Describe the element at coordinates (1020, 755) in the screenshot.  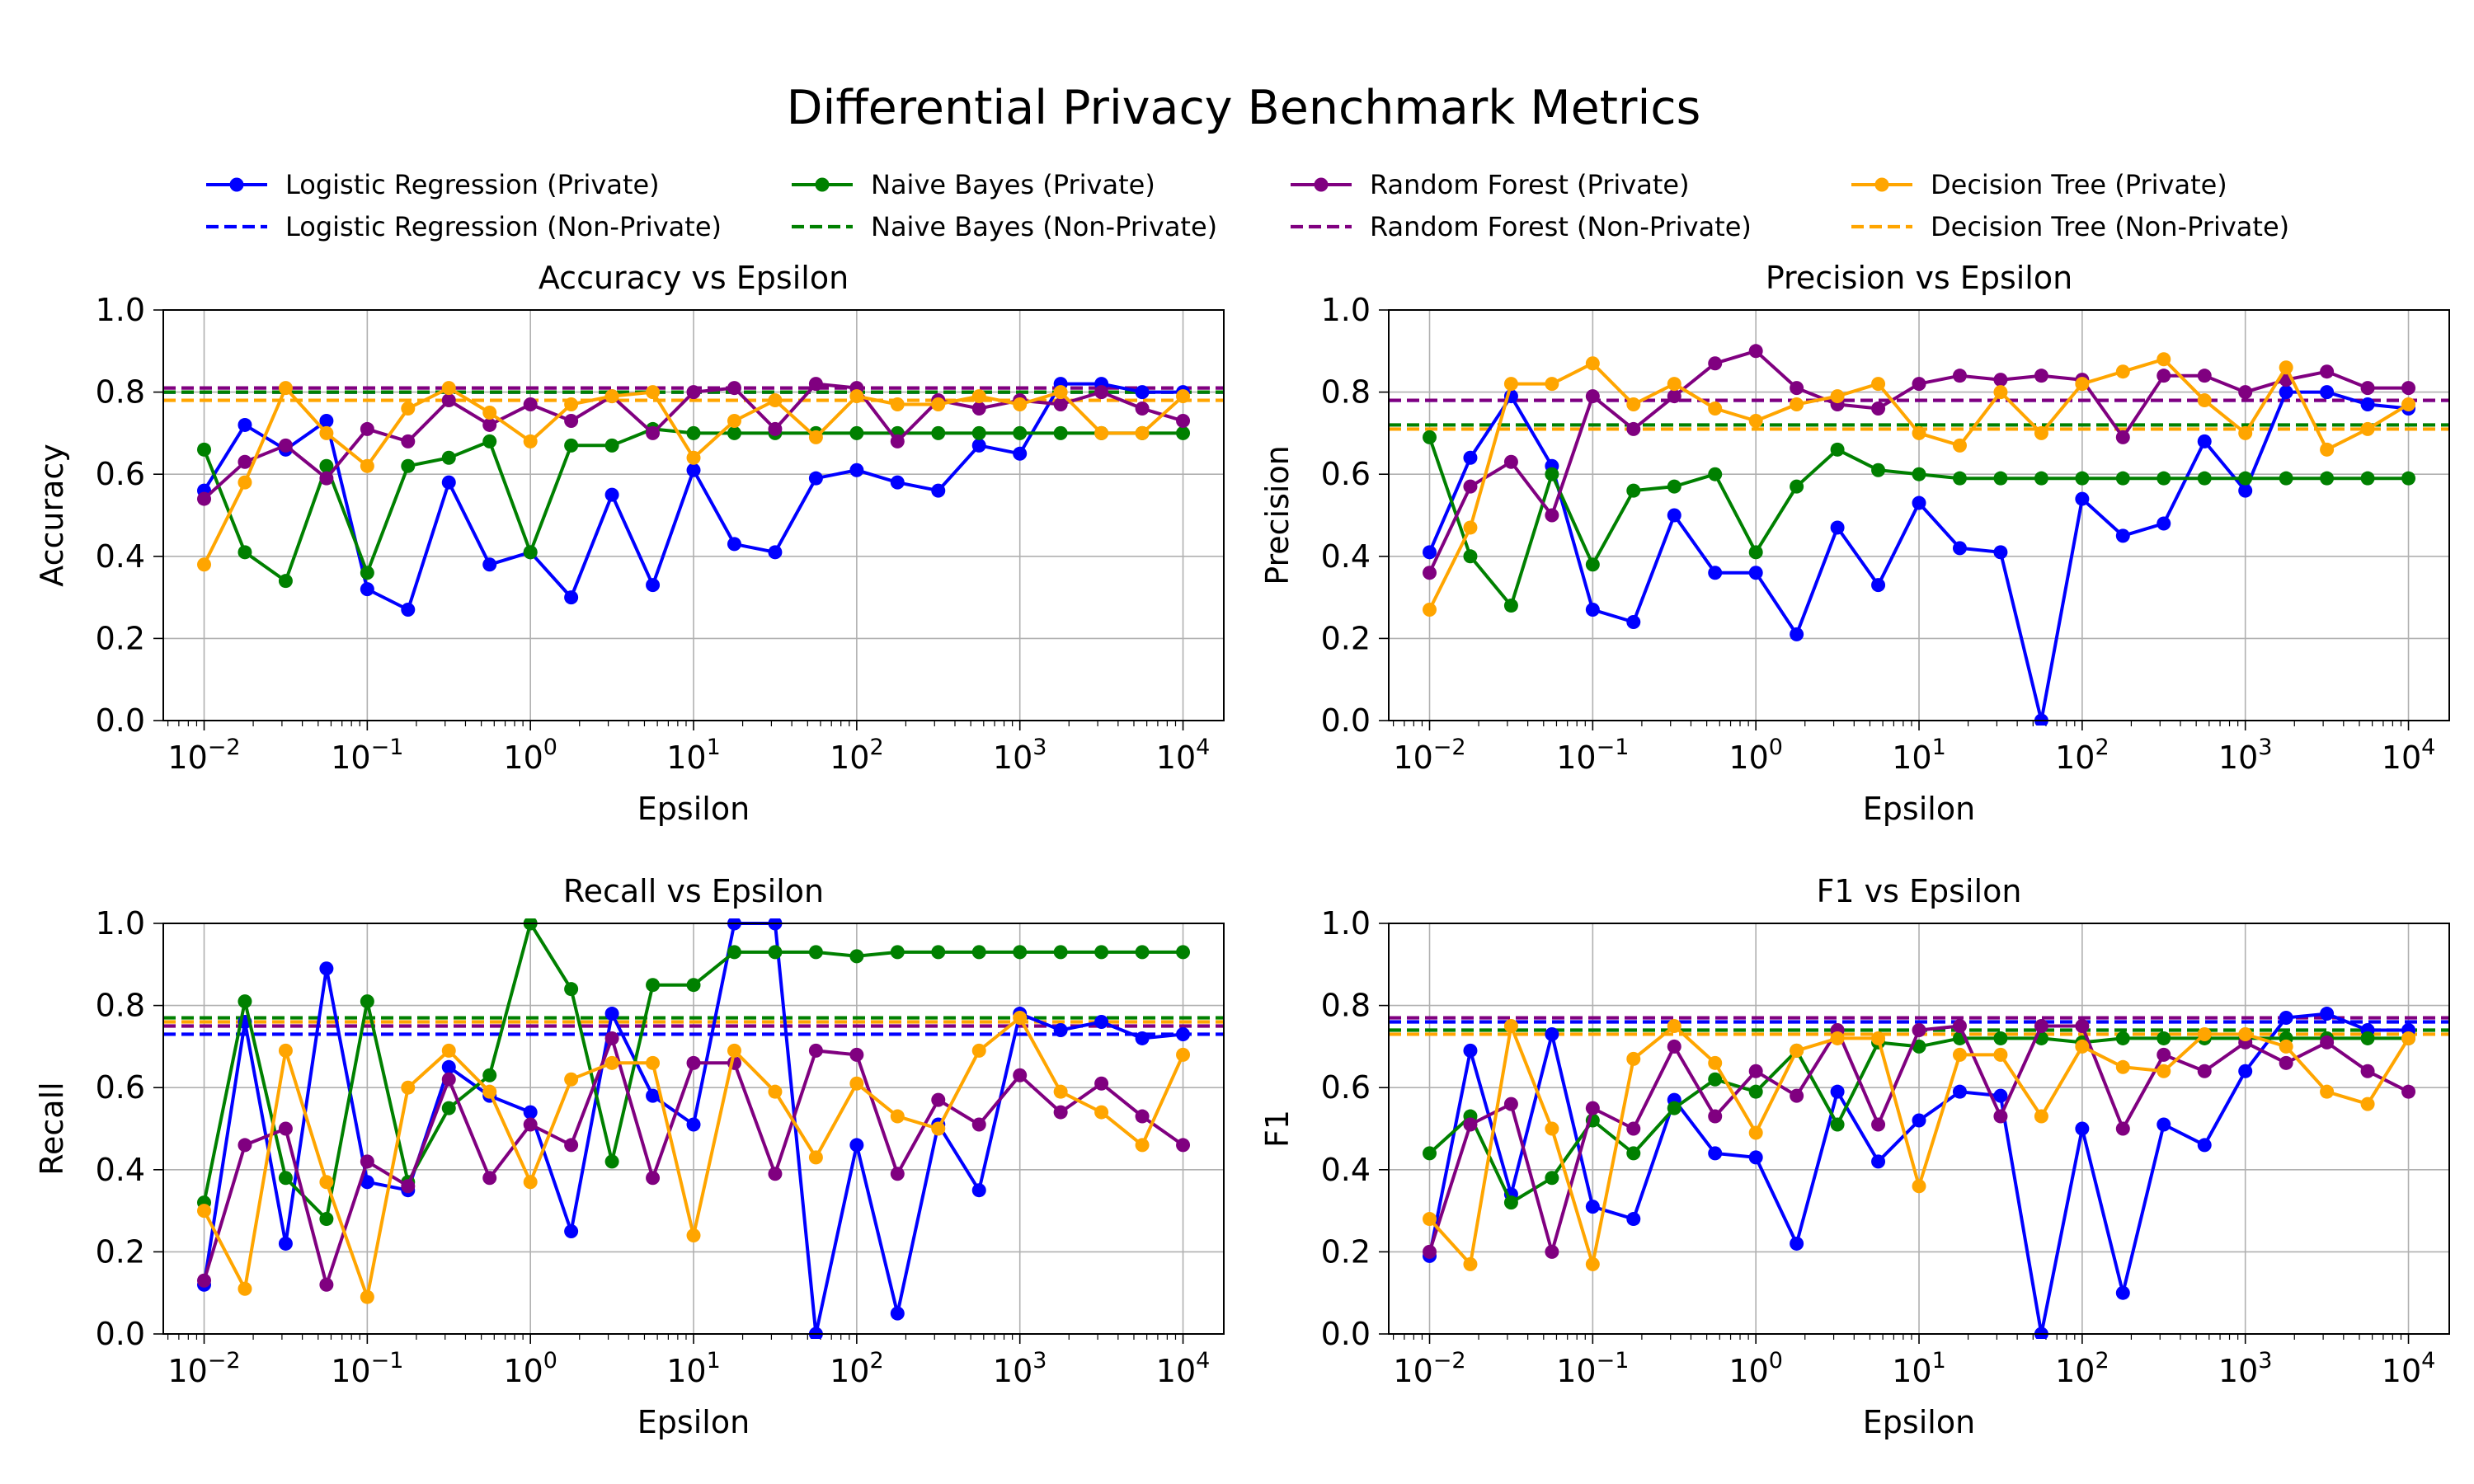
I see `x-tick-label: 10³` at that location.